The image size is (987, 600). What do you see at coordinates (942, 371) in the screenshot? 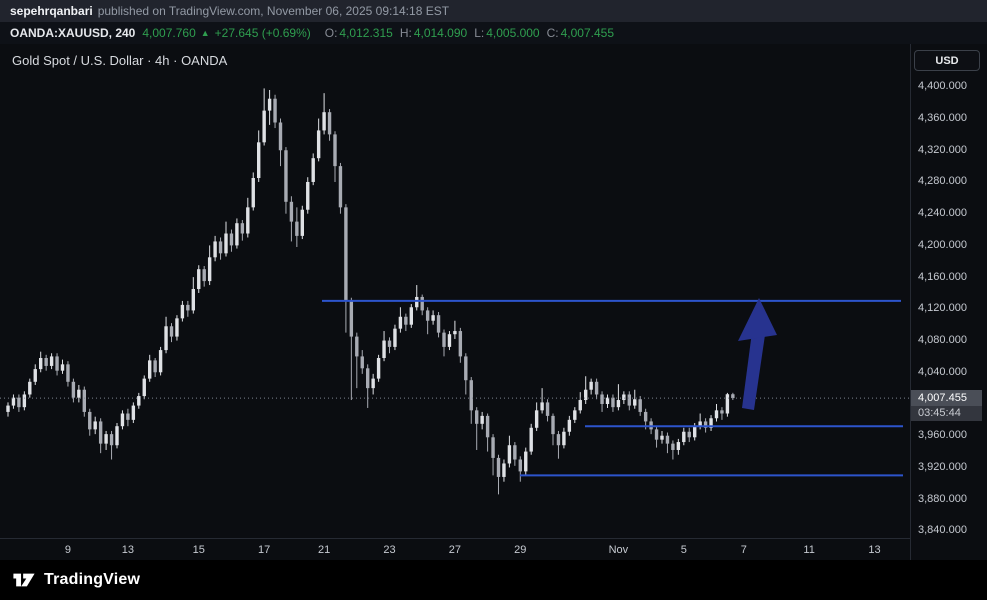
I see `price-tick: 4,040.000` at bounding box center [942, 371].